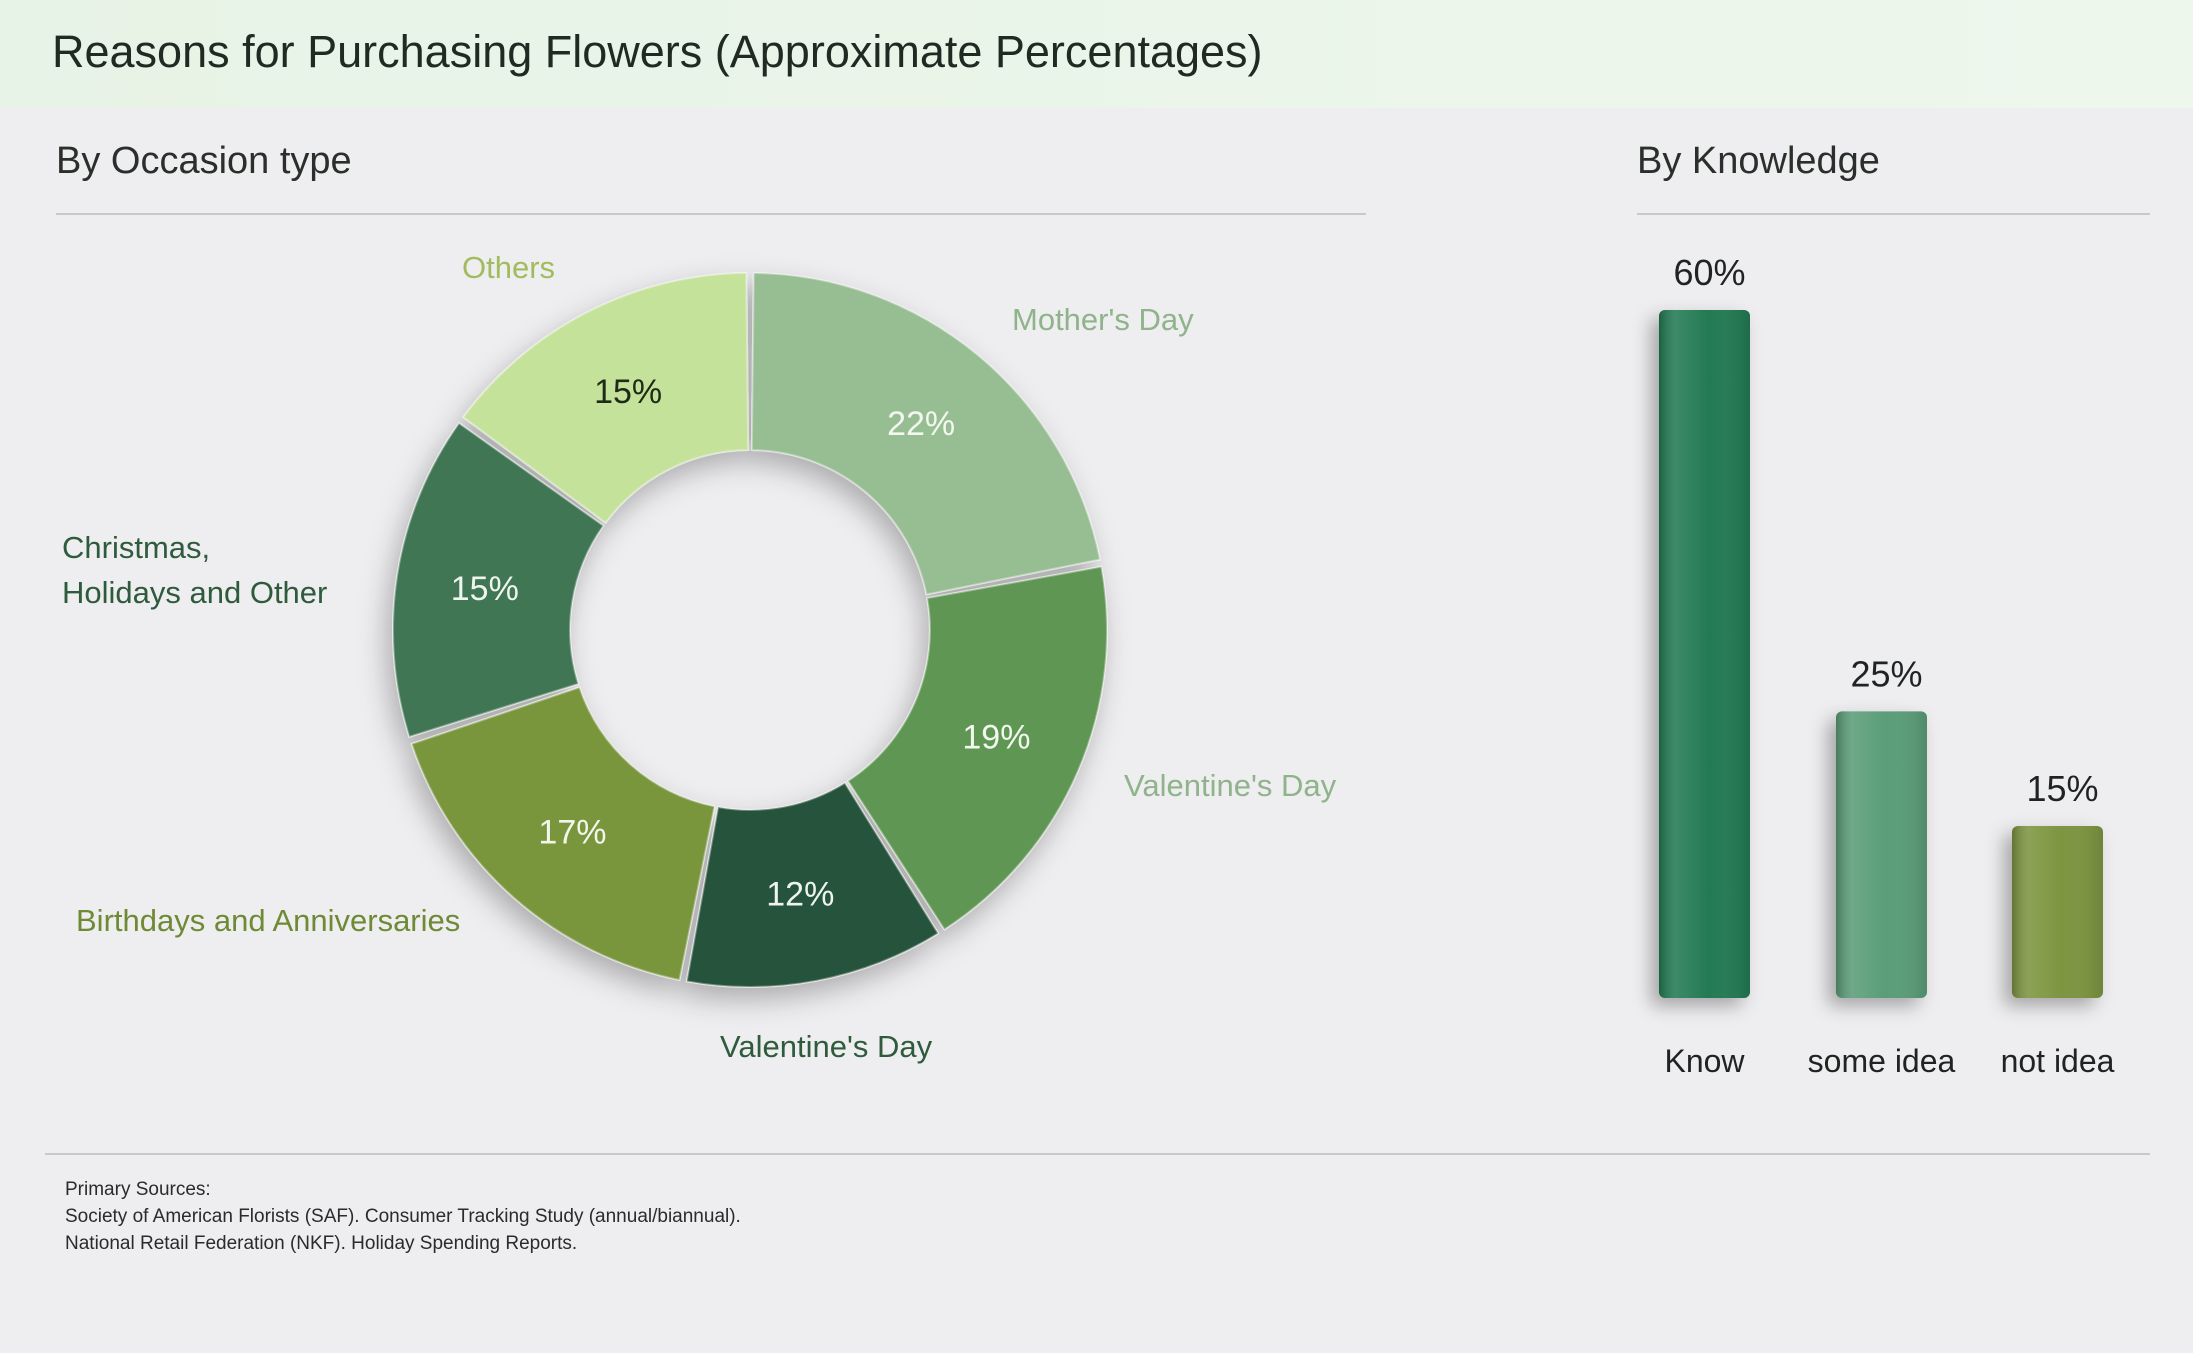 Image resolution: width=2193 pixels, height=1353 pixels. What do you see at coordinates (800, 895) in the screenshot?
I see `donut-value-label: 12%` at bounding box center [800, 895].